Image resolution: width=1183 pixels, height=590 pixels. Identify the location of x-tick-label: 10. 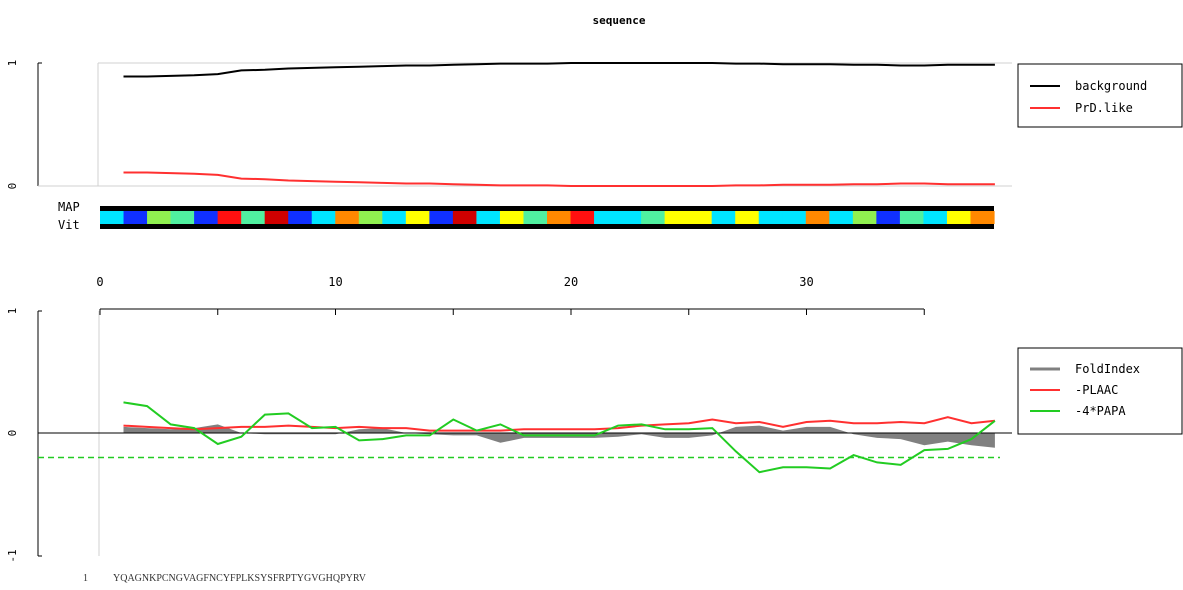
(335, 282).